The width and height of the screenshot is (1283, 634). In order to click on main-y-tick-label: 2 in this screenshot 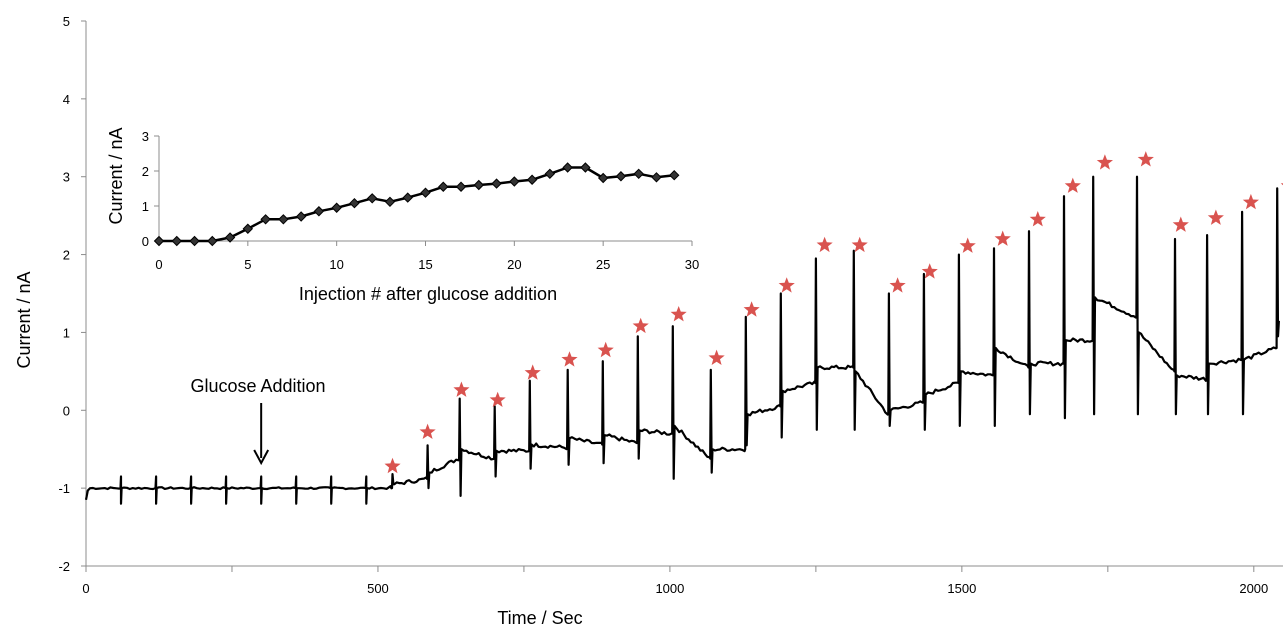, I will do `click(66, 255)`.